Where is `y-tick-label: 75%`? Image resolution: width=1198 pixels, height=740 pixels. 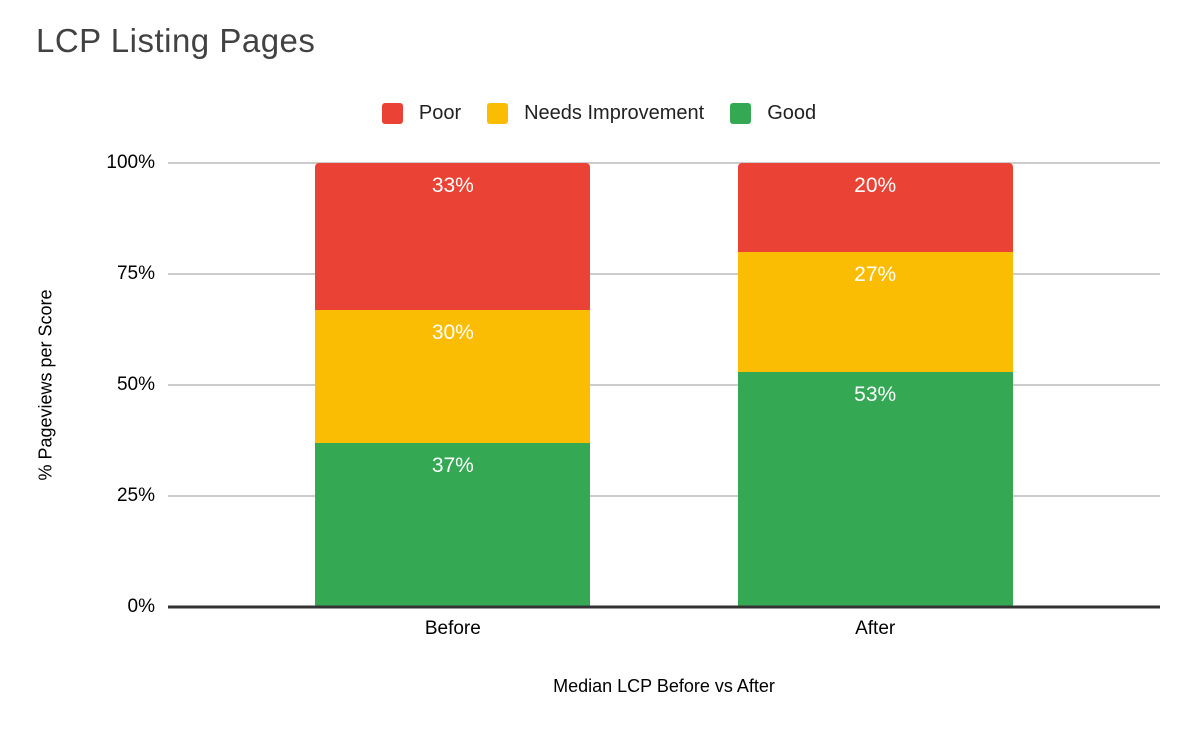
y-tick-label: 75% is located at coordinates (135, 273).